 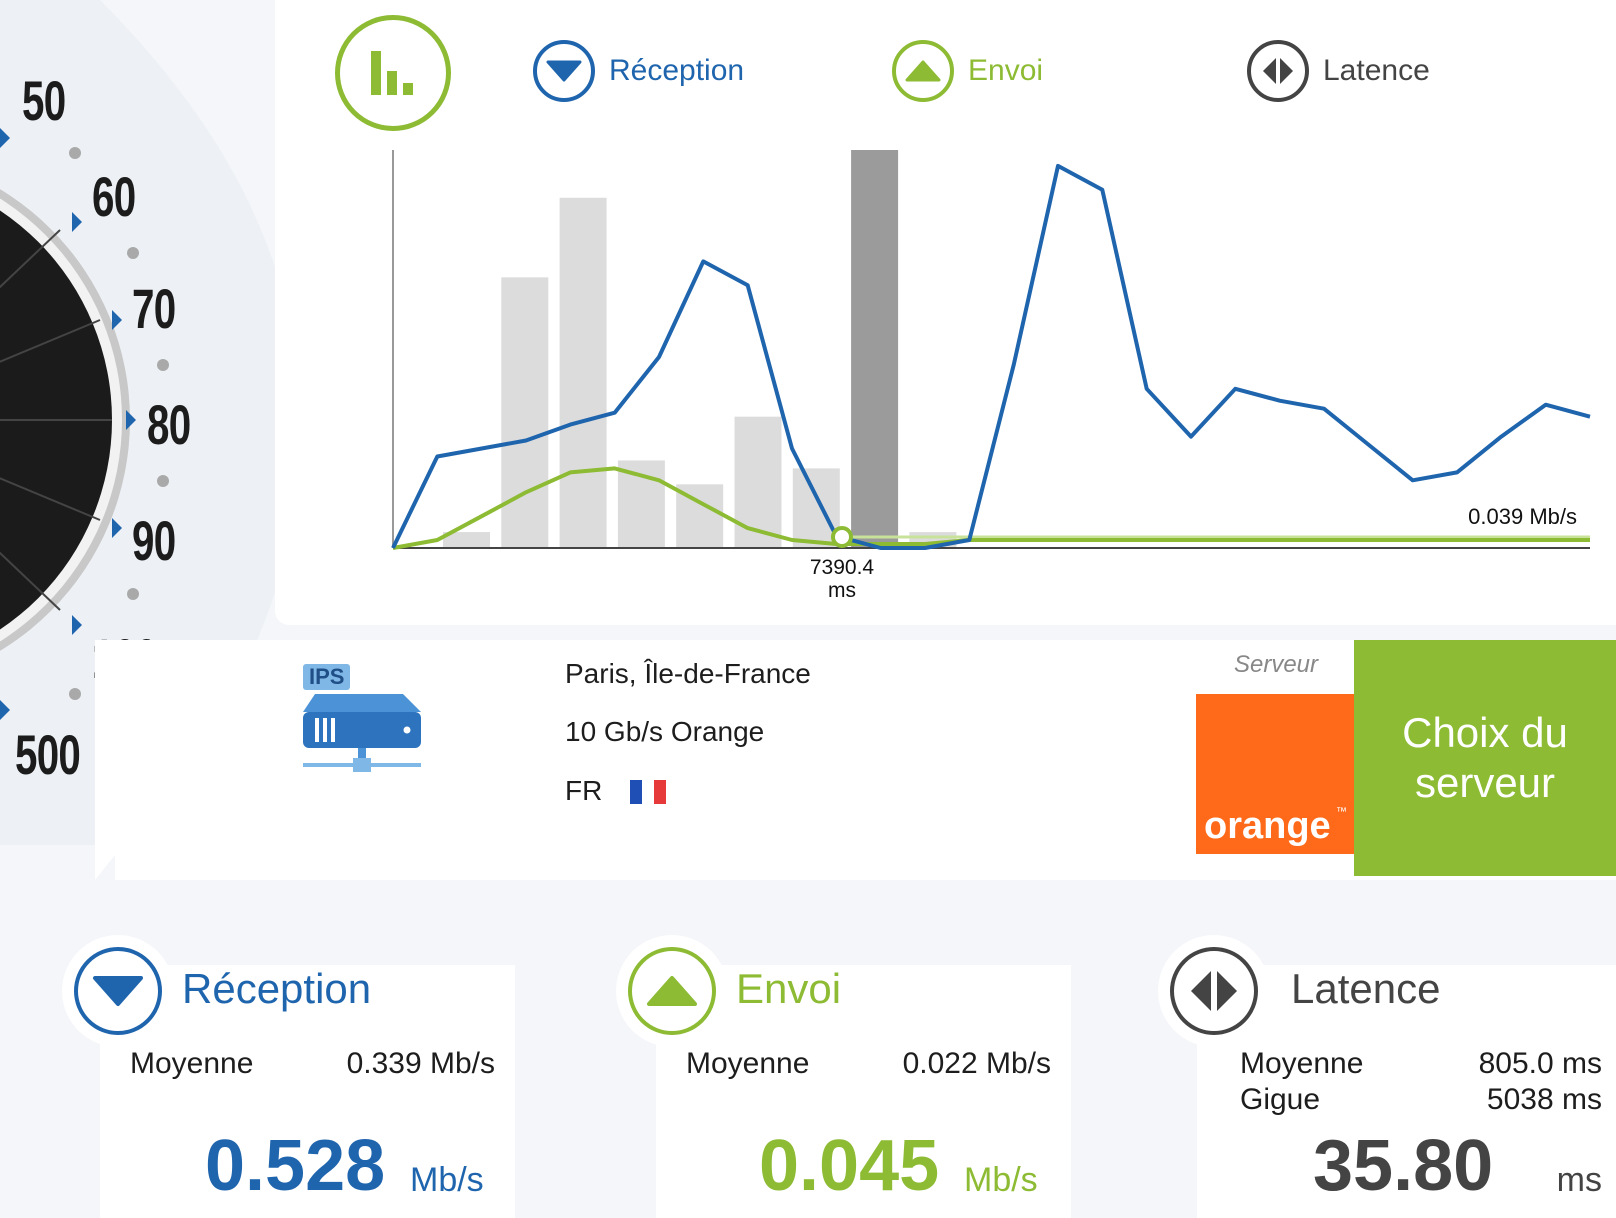 What do you see at coordinates (1376, 70) in the screenshot?
I see `legend-latence-label: Latence` at bounding box center [1376, 70].